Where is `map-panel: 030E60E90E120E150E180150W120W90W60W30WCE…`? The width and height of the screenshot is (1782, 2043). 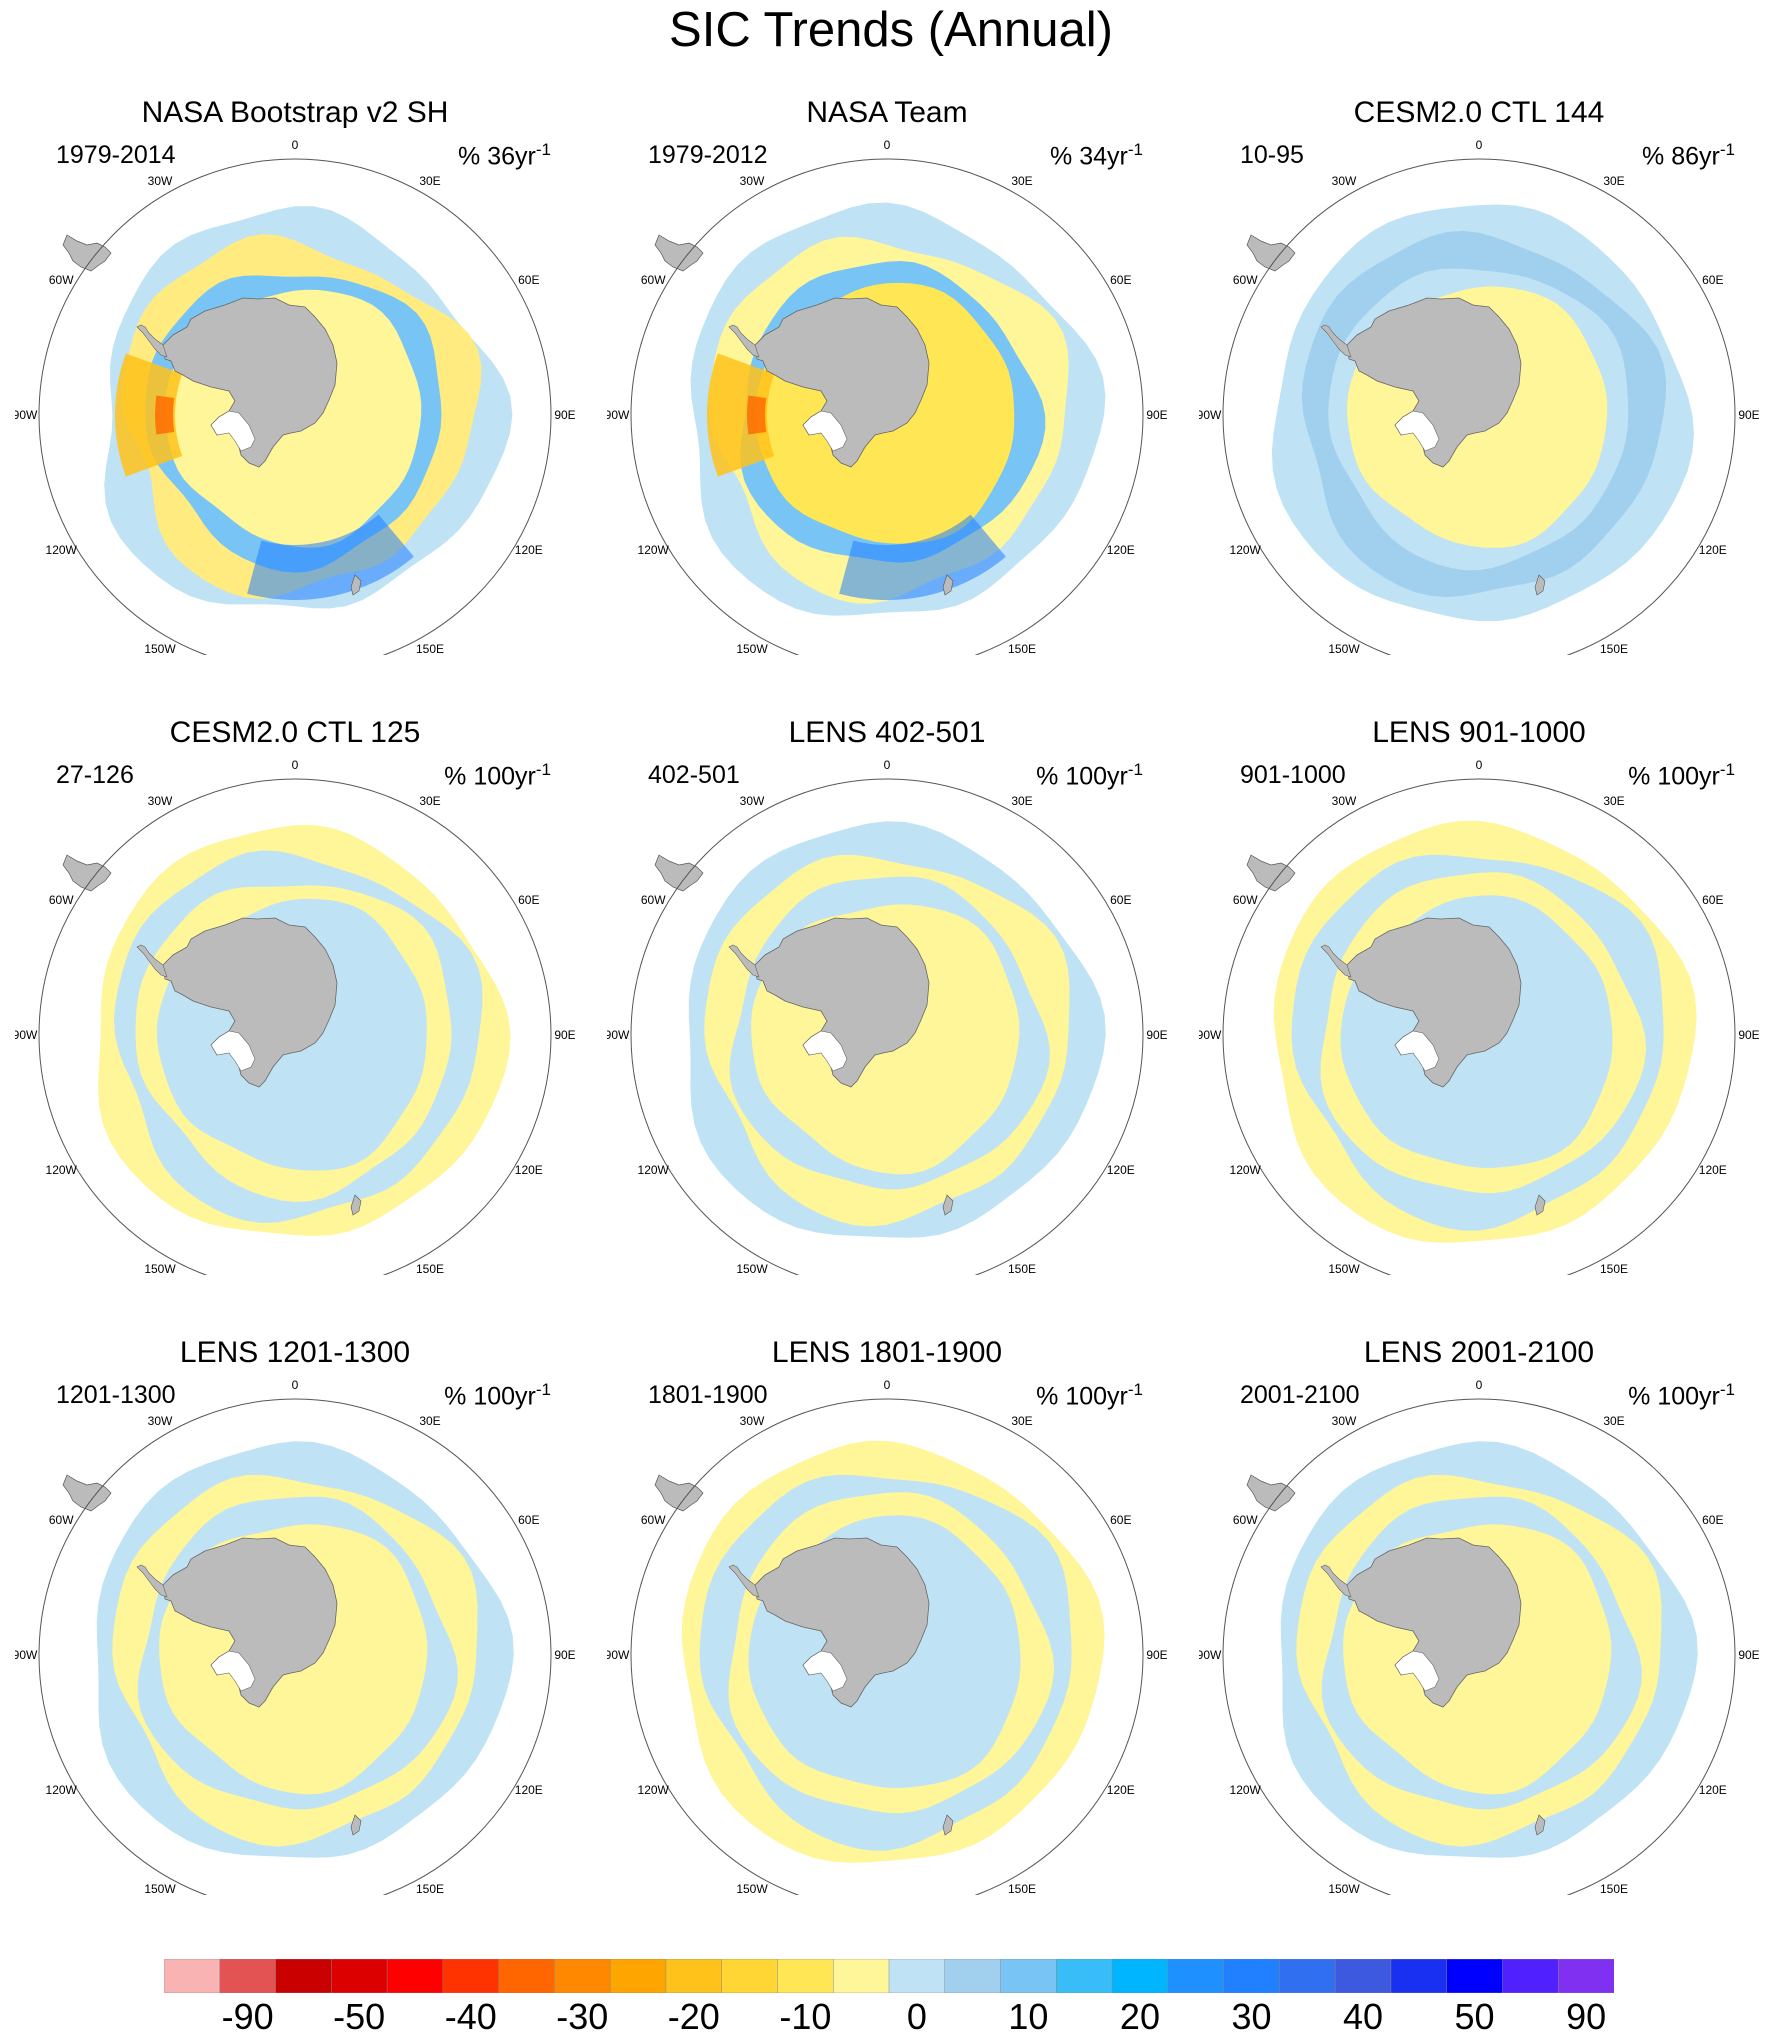
map-panel: 030E60E90E120E150E180150W120W90W60W30WCE… is located at coordinates (295, 995).